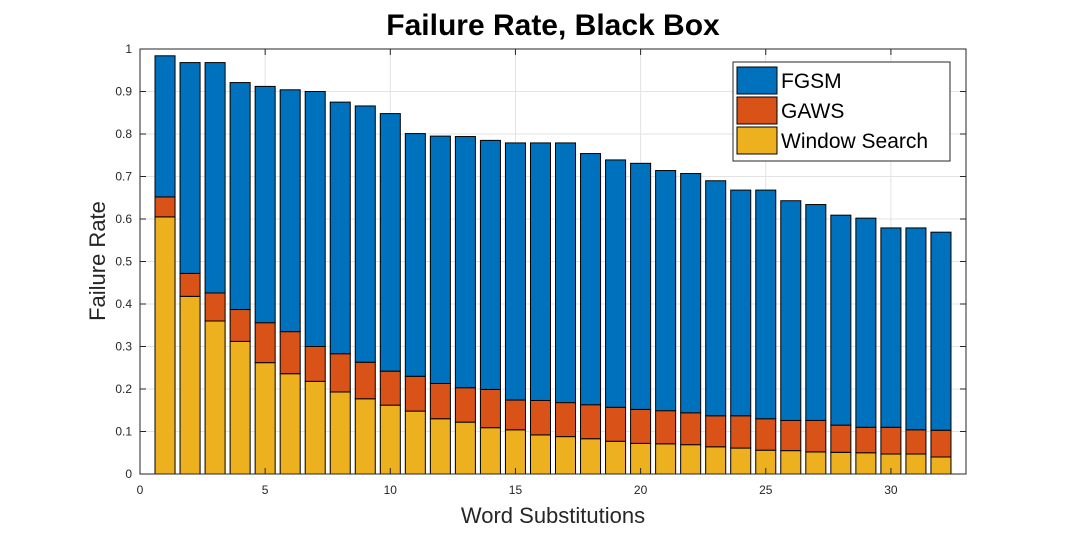 The image size is (1067, 533). I want to click on y-tick-label: 0.1, so click(123, 432).